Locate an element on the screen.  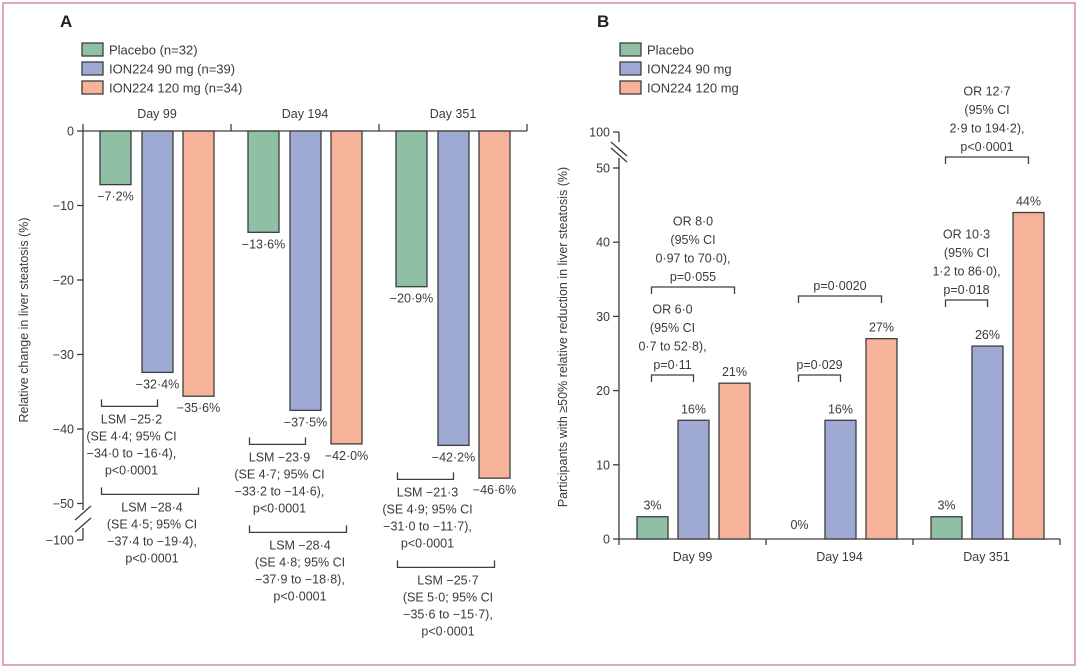
comparison-stat-text: −31·0 to −11·7), is located at coordinates (427, 526).